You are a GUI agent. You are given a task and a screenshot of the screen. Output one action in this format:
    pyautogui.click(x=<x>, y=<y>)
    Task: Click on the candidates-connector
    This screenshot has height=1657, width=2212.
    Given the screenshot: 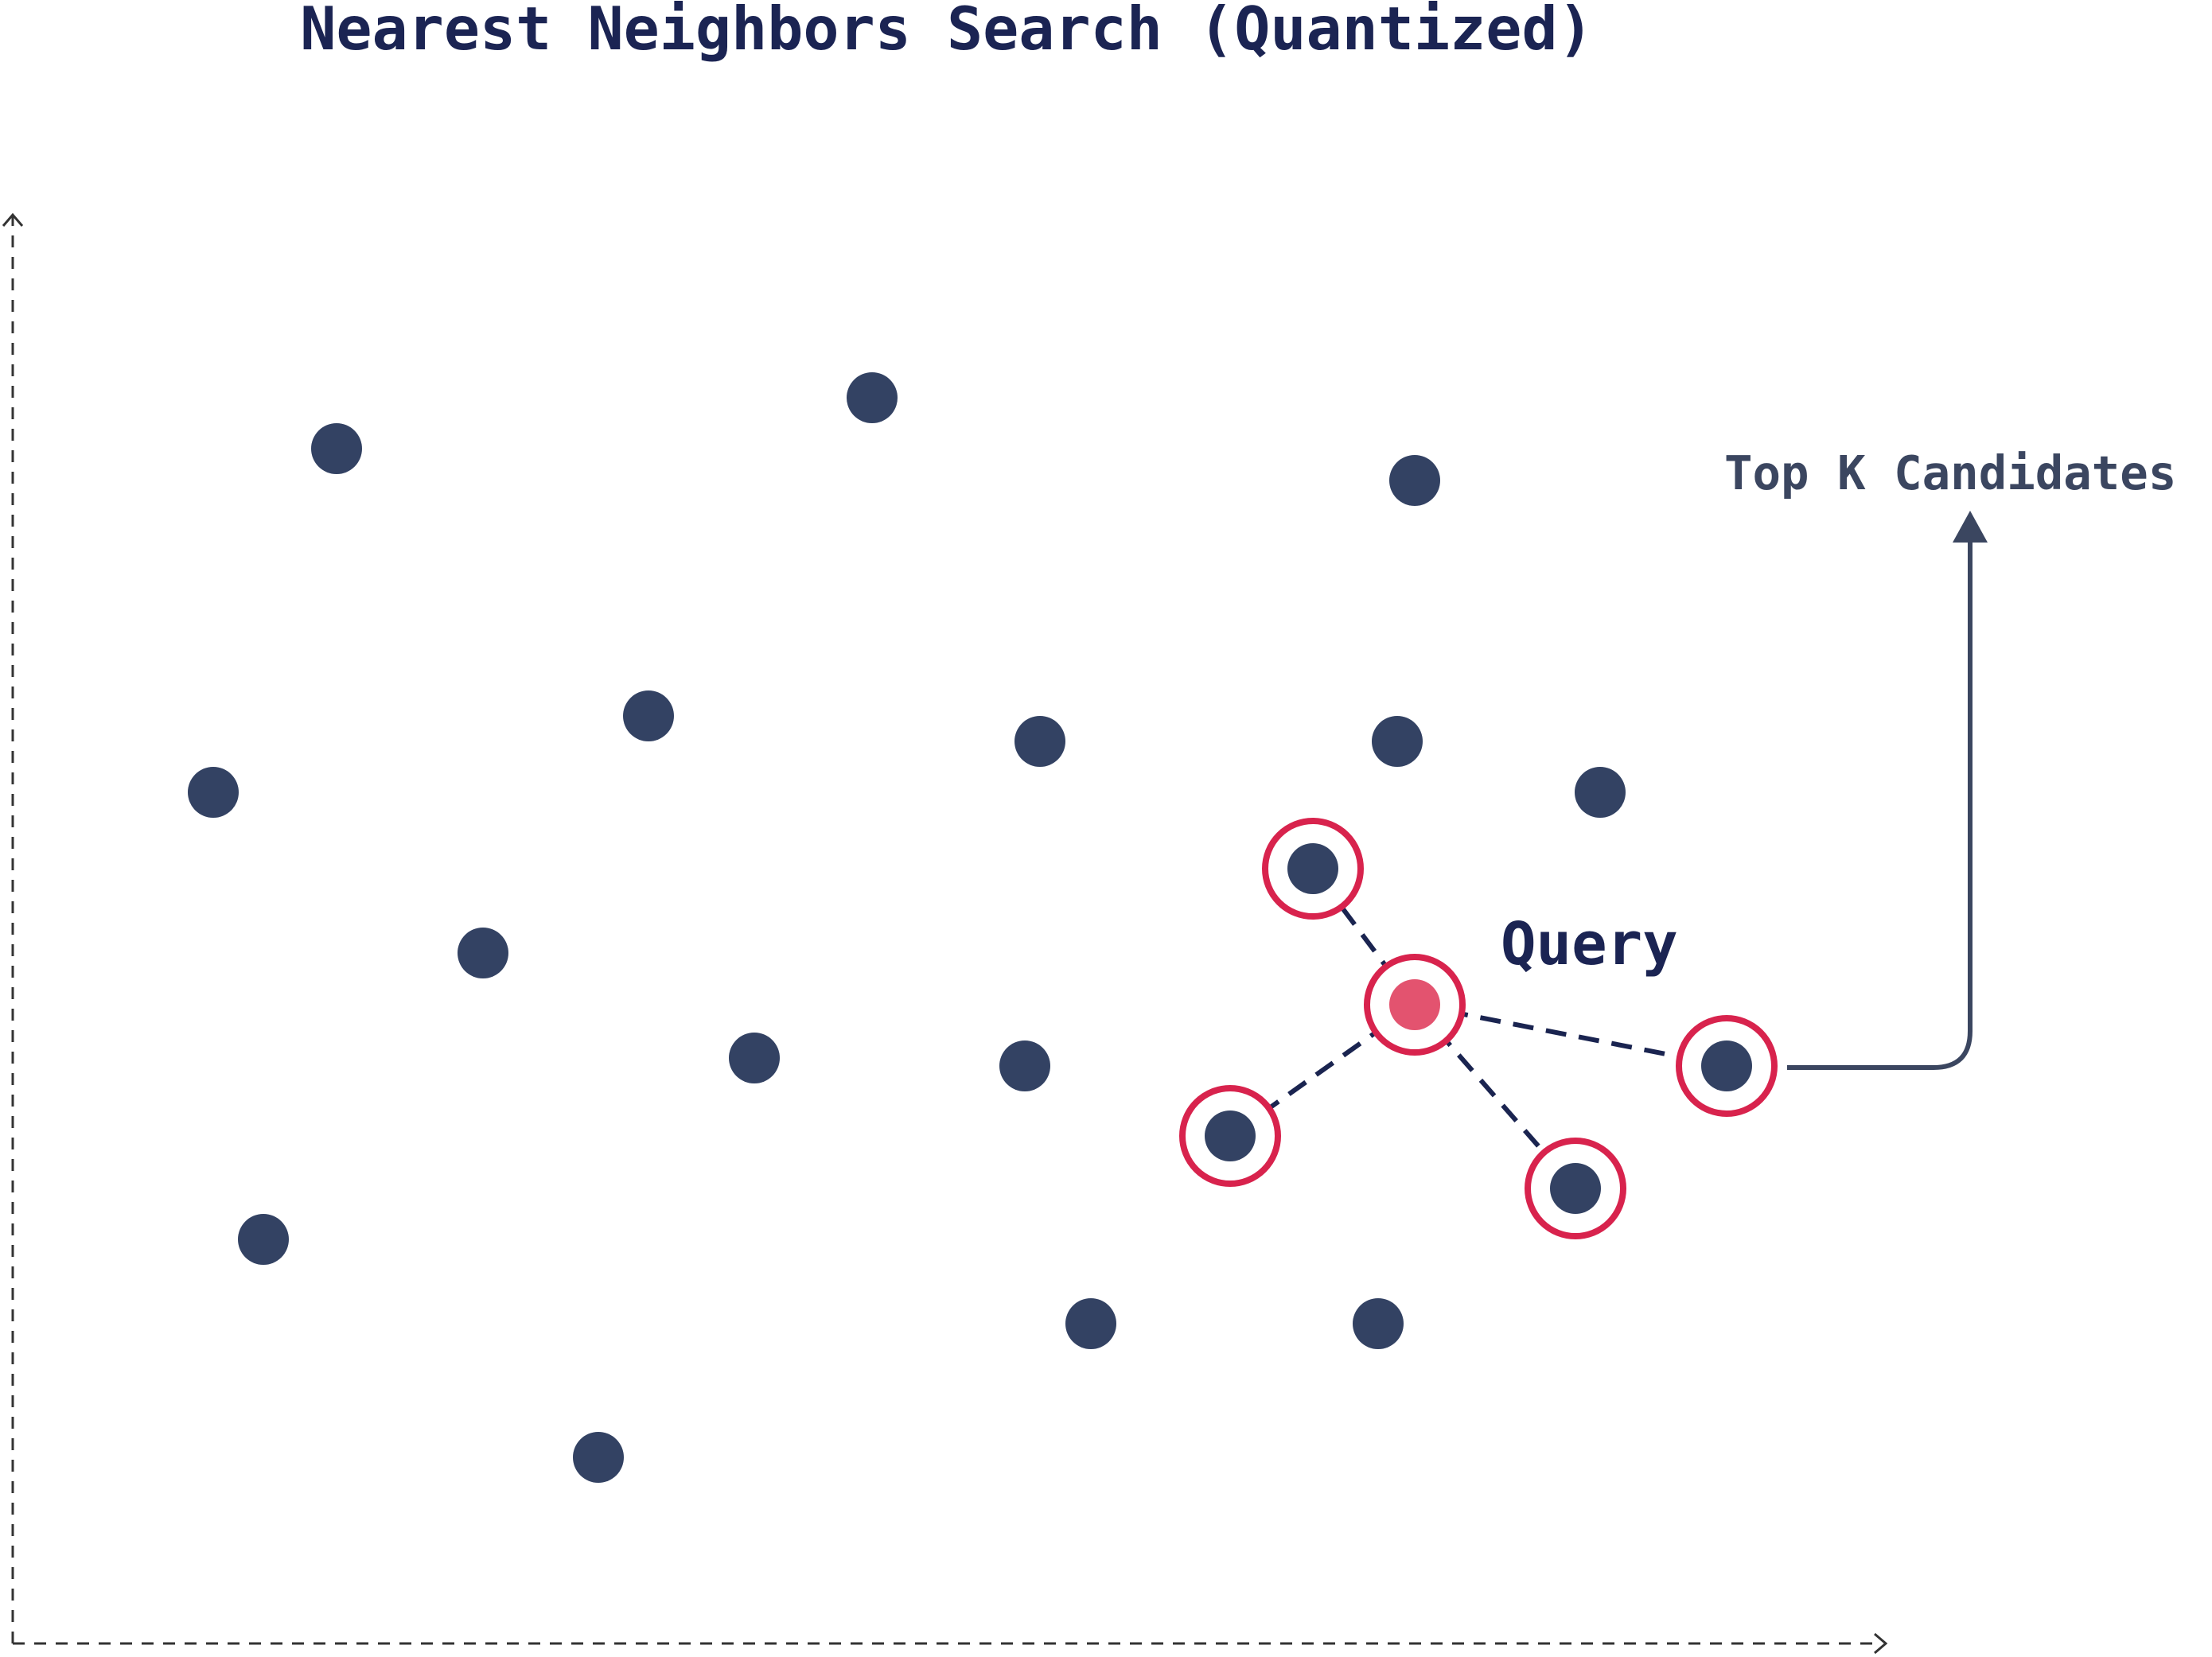 What is the action you would take?
    pyautogui.click(x=1888, y=790)
    